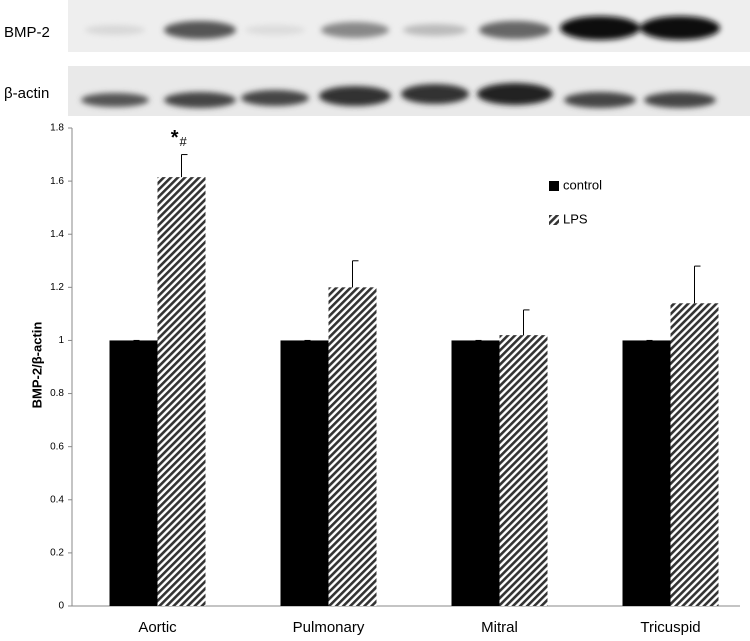 The image size is (750, 641). What do you see at coordinates (57, 287) in the screenshot?
I see `y-tick-label: 1.2` at bounding box center [57, 287].